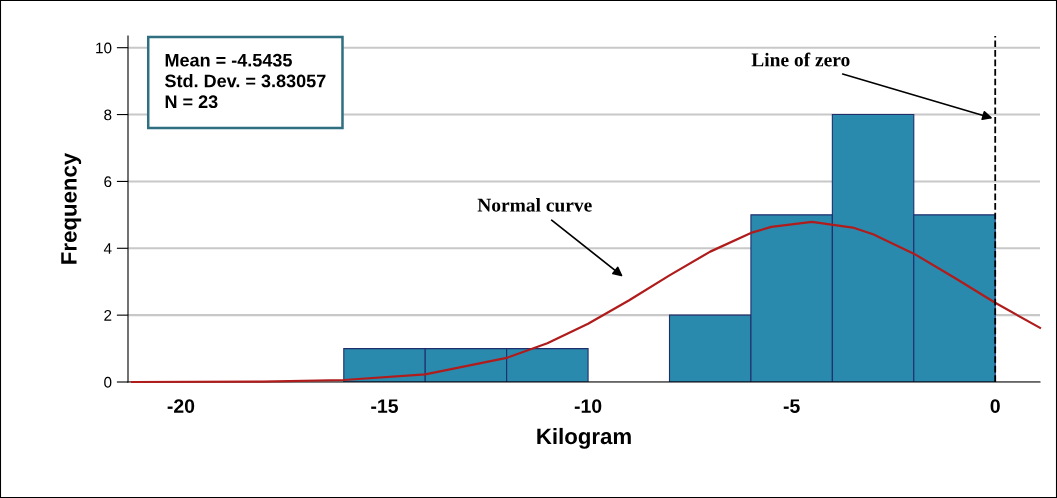  What do you see at coordinates (108, 315) in the screenshot?
I see `y-tick-label: 2` at bounding box center [108, 315].